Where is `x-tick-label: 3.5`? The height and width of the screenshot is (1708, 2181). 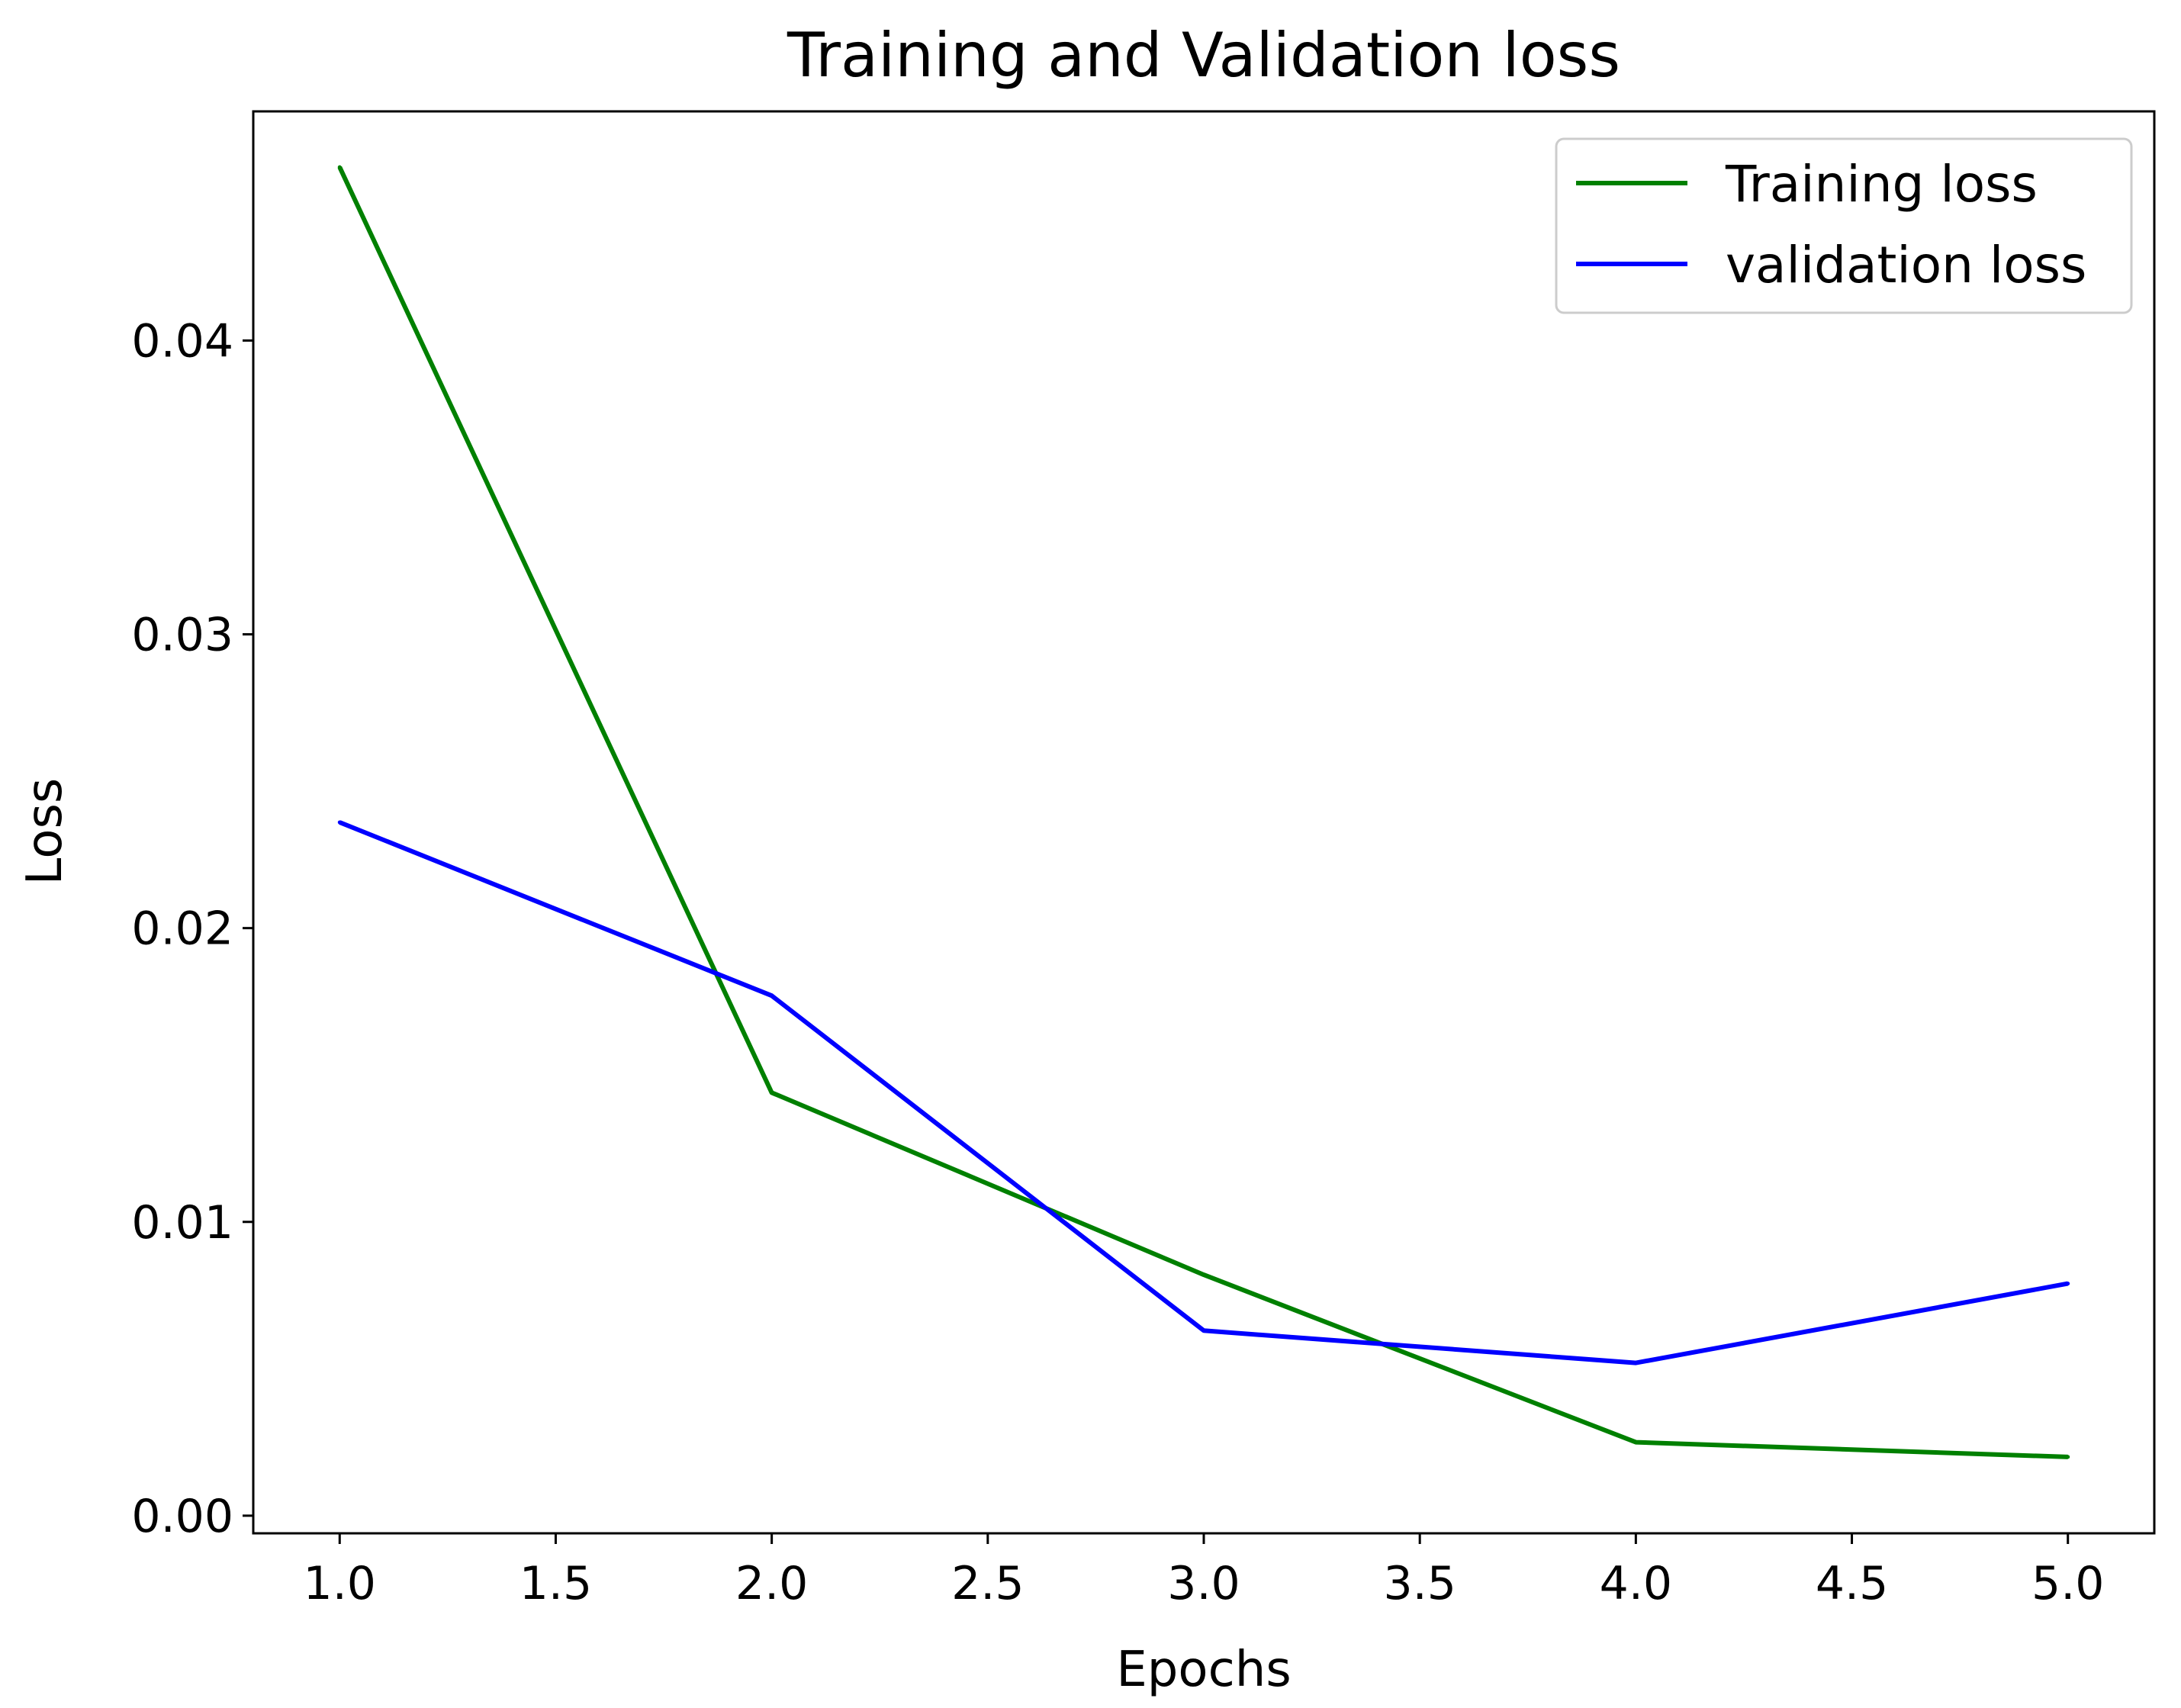
x-tick-label: 3.5 is located at coordinates (1420, 1583).